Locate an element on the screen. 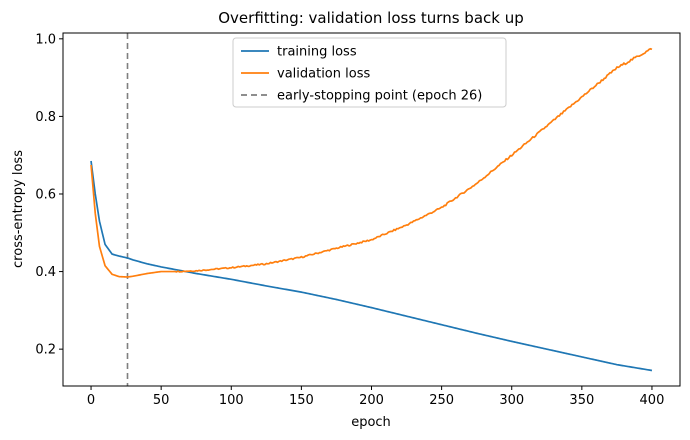 The height and width of the screenshot is (440, 690). x-tick-label: 0 is located at coordinates (91, 400).